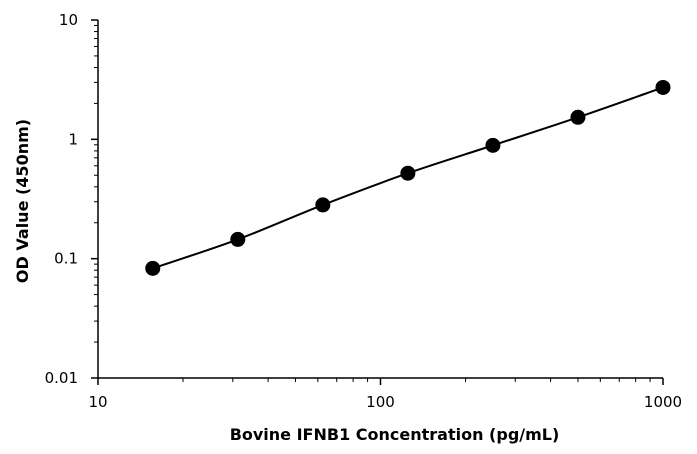 The image size is (697, 454). What do you see at coordinates (663, 402) in the screenshot?
I see `x-tick-label: 1000` at bounding box center [663, 402].